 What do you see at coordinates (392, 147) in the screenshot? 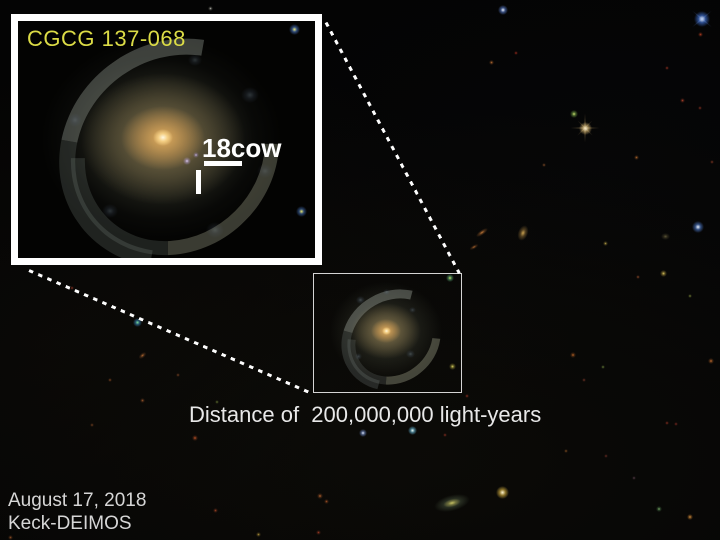
I see `connector-line-top` at bounding box center [392, 147].